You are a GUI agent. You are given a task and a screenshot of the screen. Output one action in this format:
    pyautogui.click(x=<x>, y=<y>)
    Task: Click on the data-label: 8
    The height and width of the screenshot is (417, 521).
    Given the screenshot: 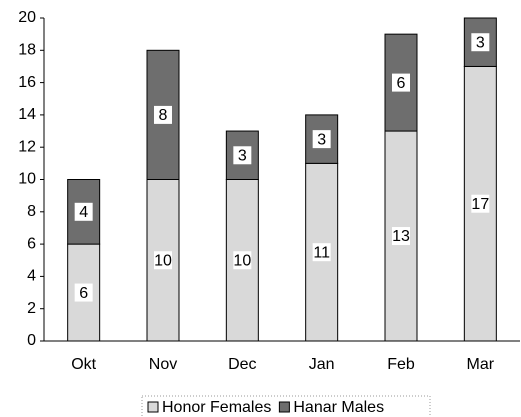 What is the action you would take?
    pyautogui.click(x=163, y=115)
    